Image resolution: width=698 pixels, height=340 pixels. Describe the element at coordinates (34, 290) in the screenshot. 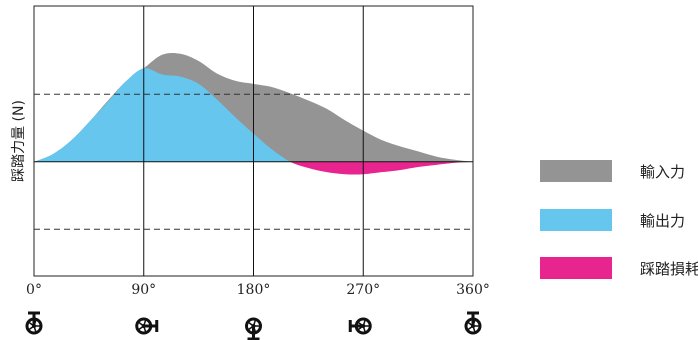

I see `x-tick-label: 0°` at that location.